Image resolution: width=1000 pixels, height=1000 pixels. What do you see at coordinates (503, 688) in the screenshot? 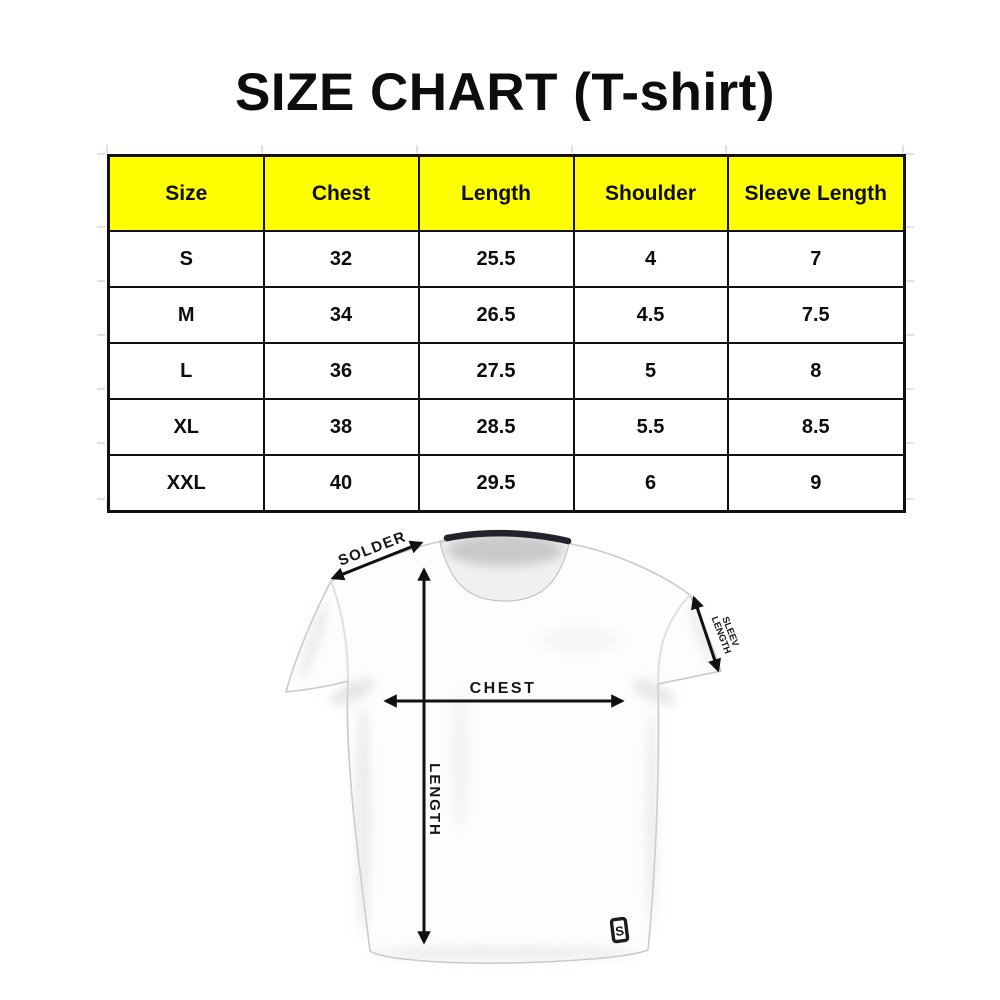
I see `chest-arrow-label: CHEST` at bounding box center [503, 688].